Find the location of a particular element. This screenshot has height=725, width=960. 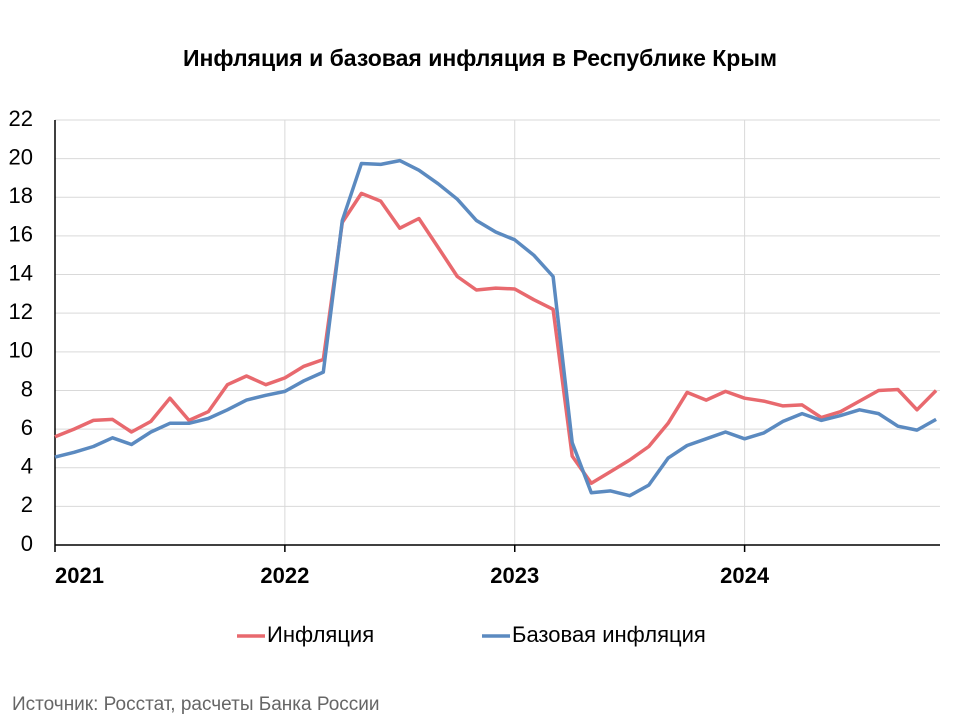

y-tick-label: 10 is located at coordinates (21, 350).